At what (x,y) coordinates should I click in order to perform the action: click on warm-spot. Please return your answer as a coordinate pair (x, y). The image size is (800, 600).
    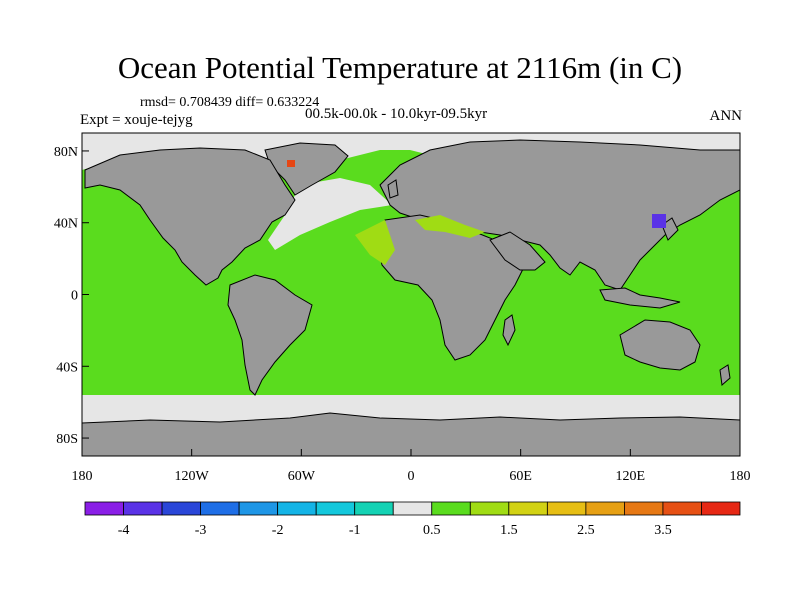
    Looking at the image, I should click on (291, 163).